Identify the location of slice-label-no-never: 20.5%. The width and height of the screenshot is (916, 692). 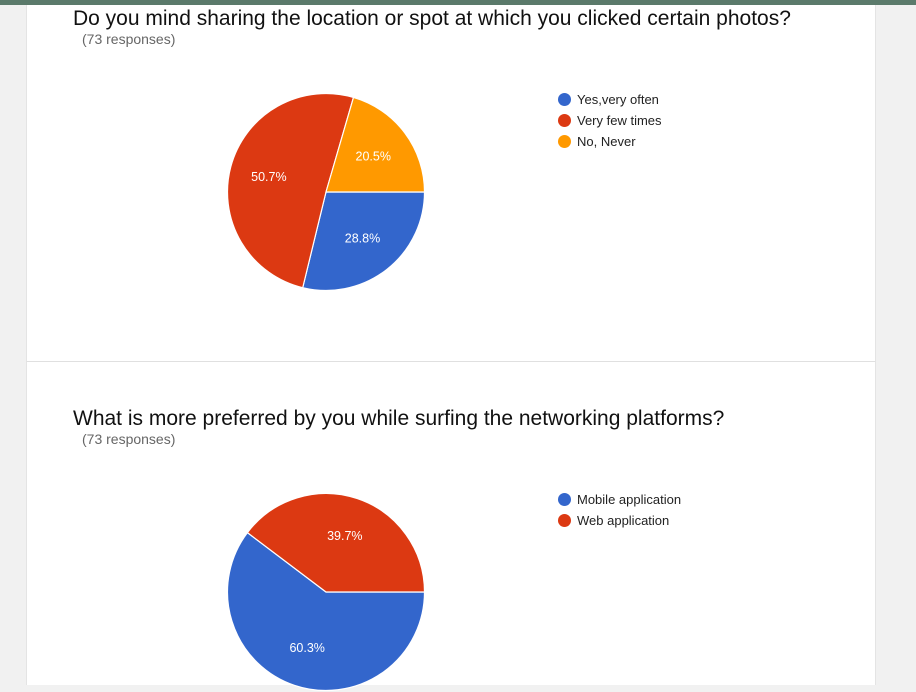
(373, 157).